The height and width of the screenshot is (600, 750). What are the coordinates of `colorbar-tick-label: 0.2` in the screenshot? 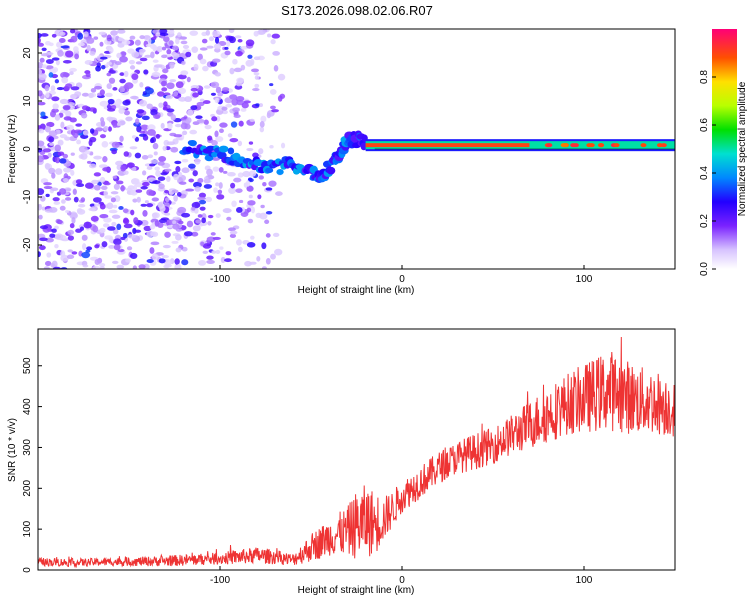 It's located at (704, 221).